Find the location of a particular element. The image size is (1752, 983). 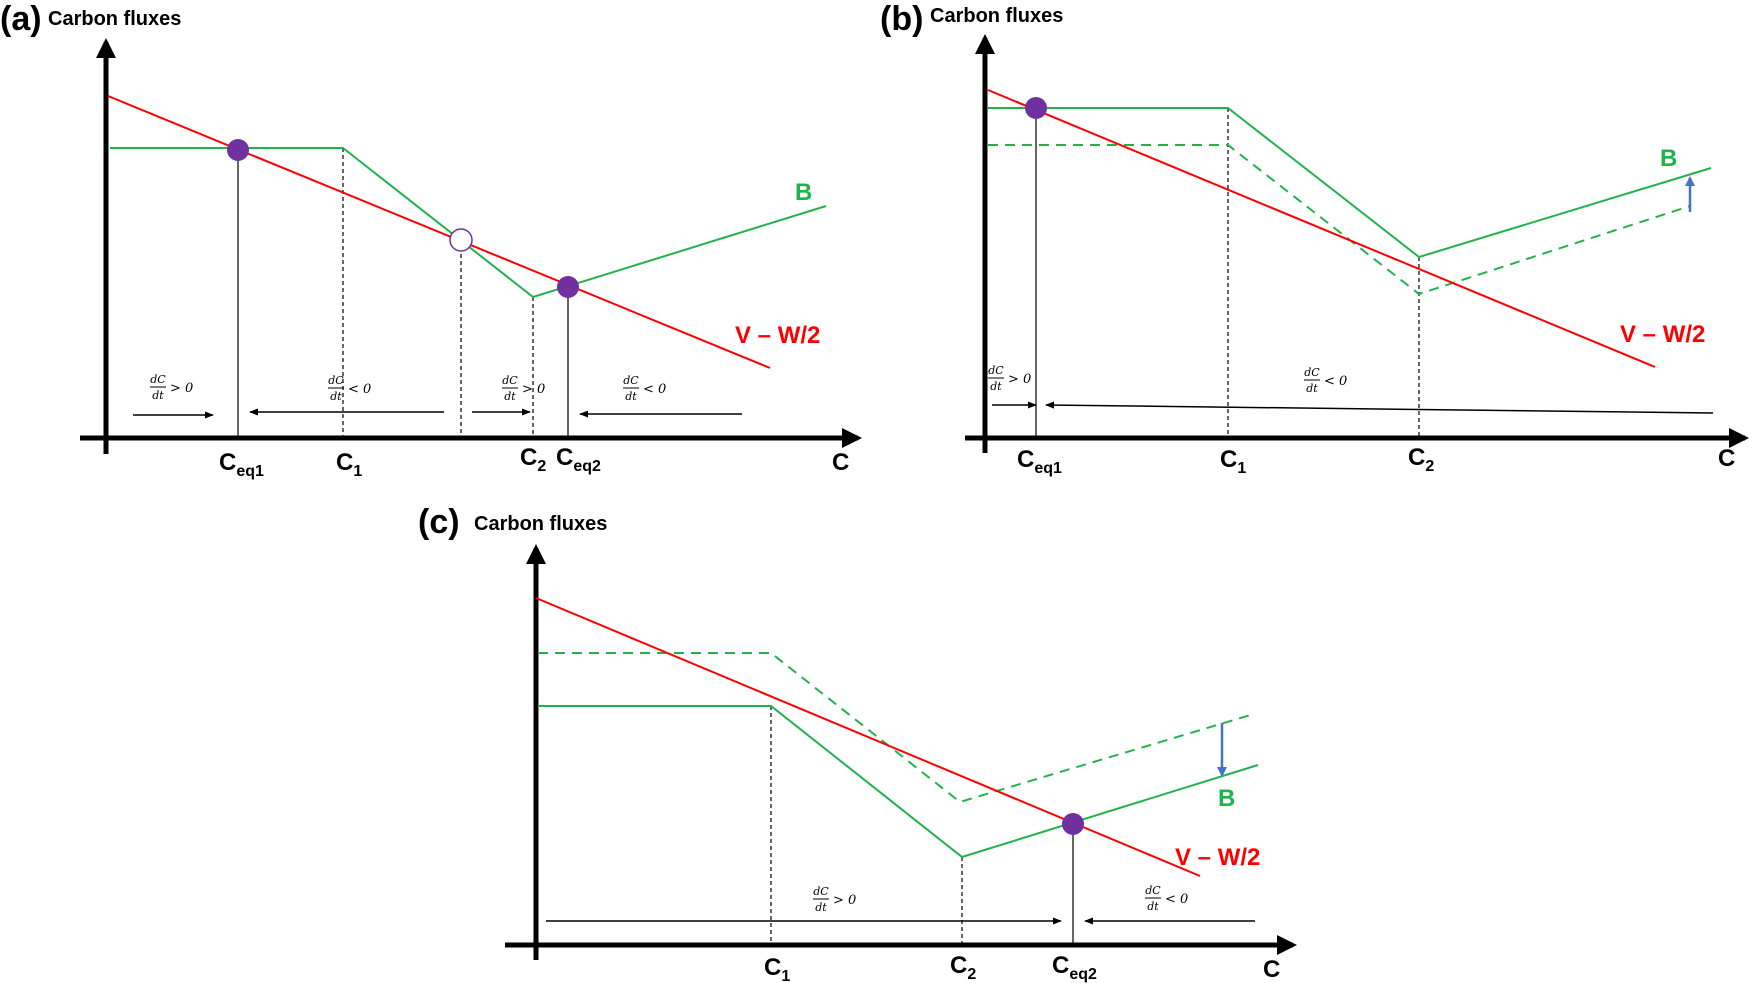

panel-b-v-line is located at coordinates (1321, 228).